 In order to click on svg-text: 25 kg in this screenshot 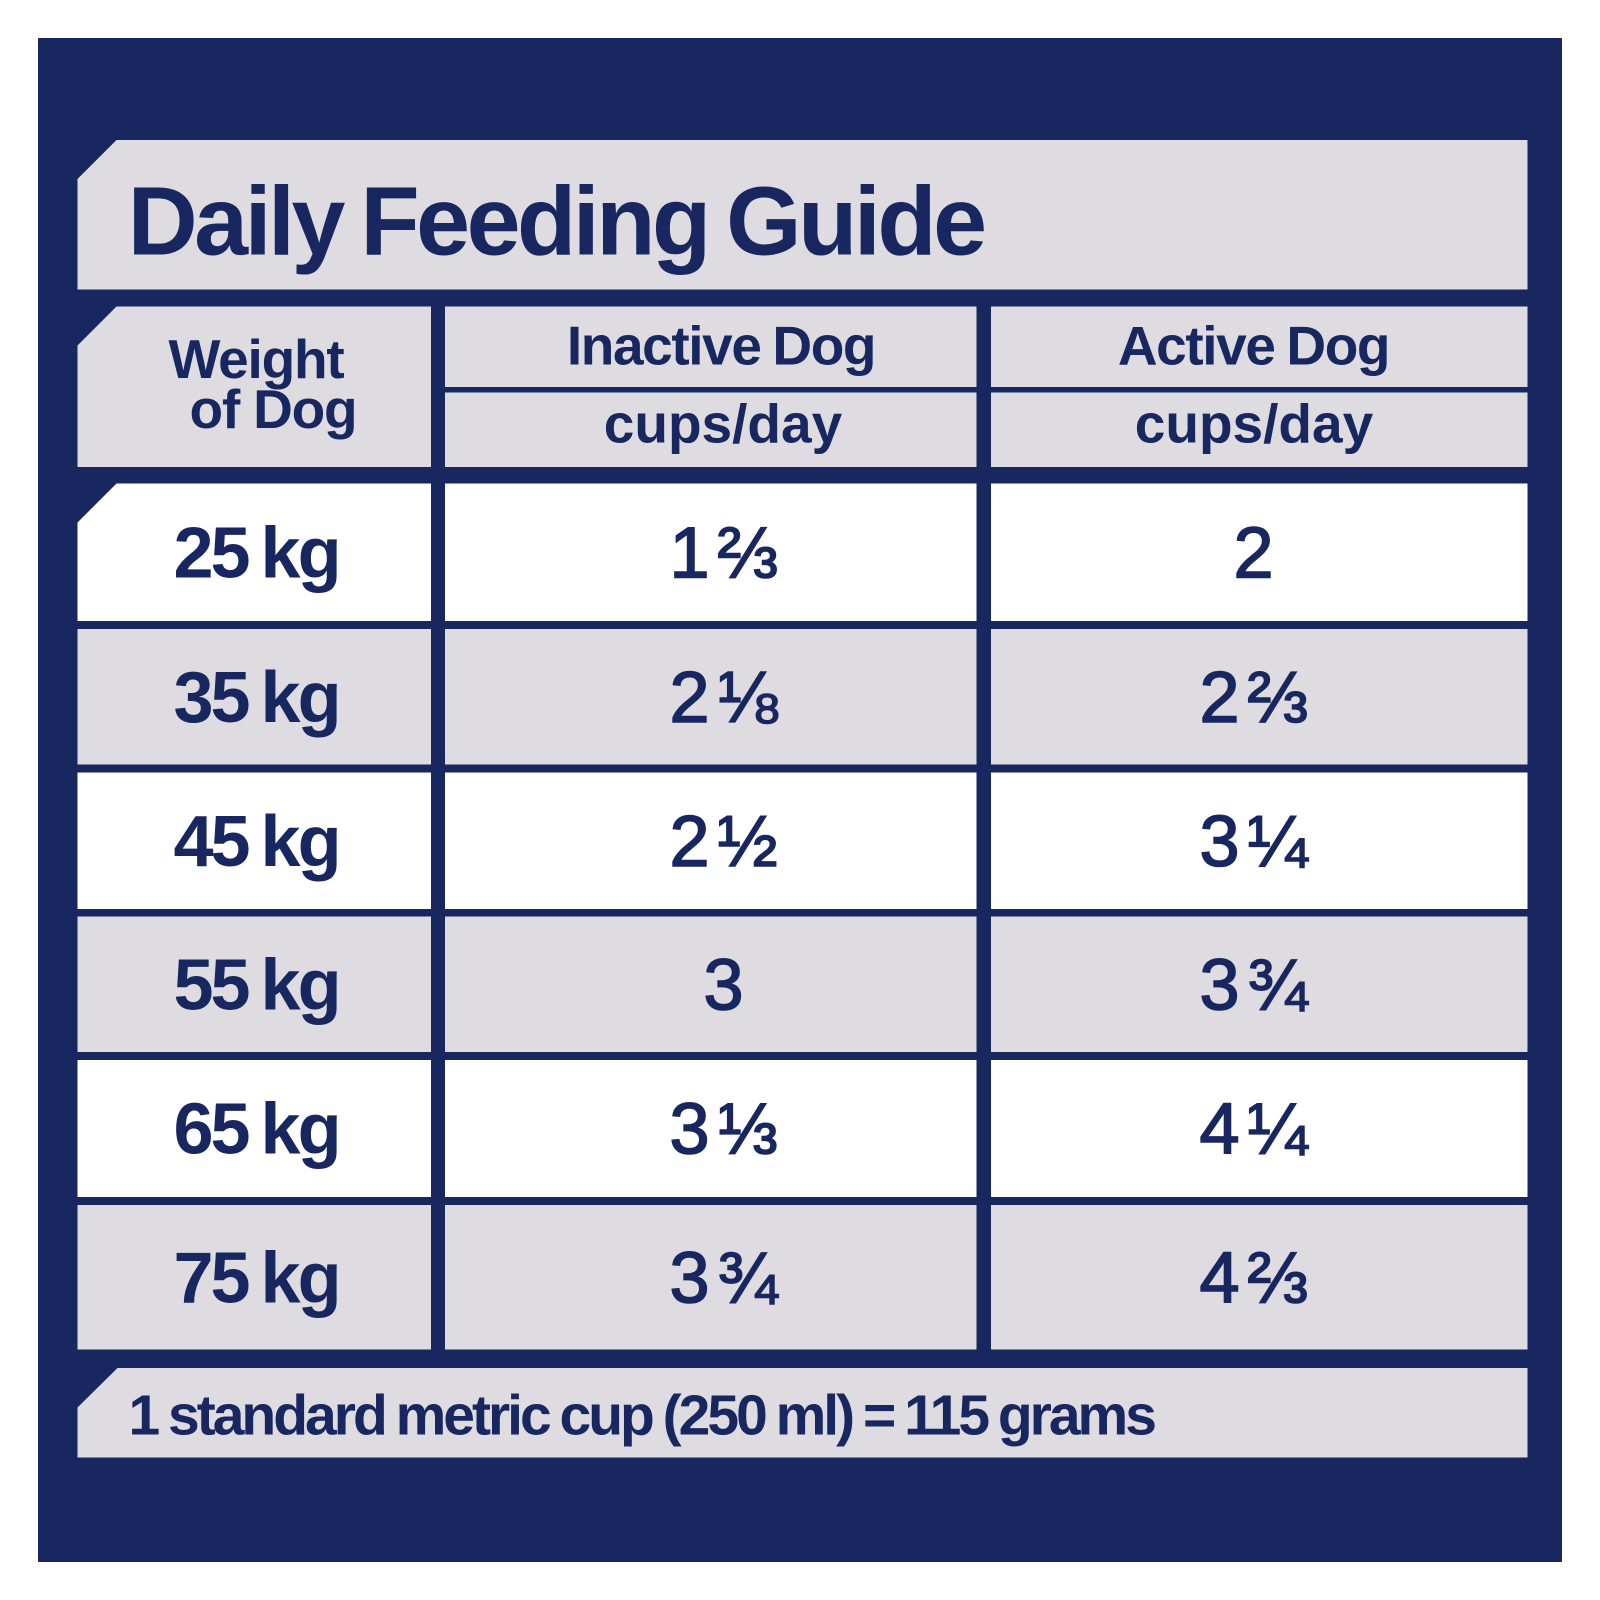, I will do `click(255, 553)`.